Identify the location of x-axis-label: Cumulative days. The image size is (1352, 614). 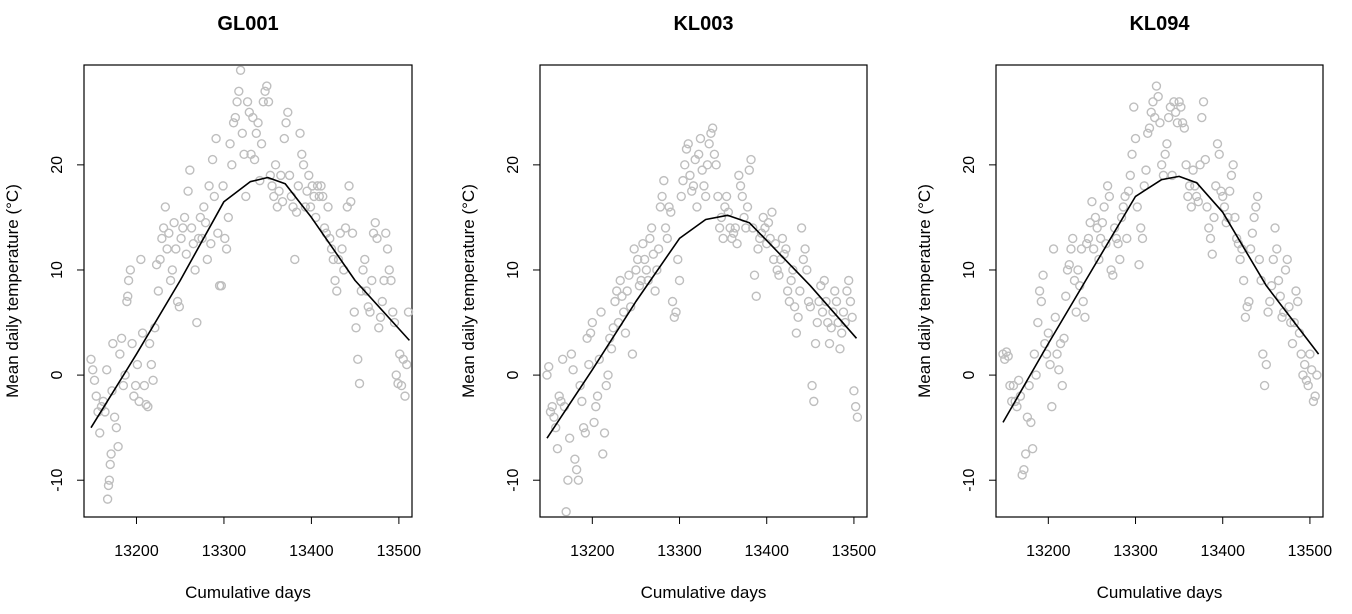
(248, 592).